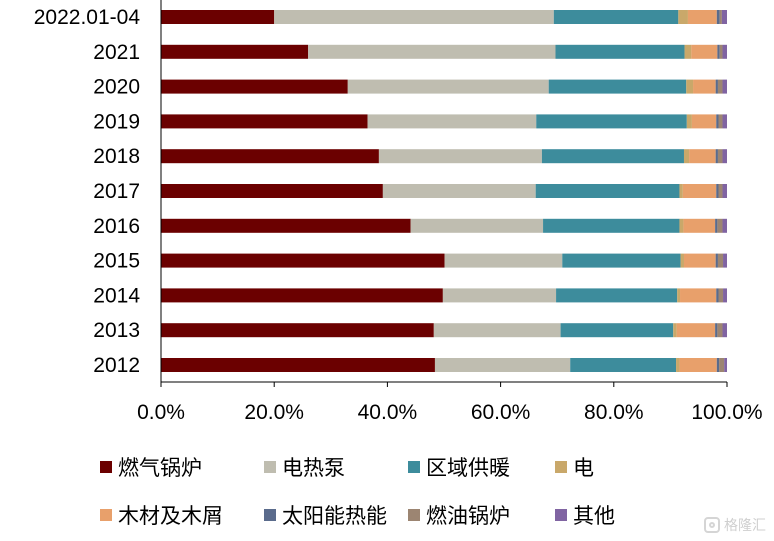  I want to click on legend-label: 太阳能热能, so click(334, 516).